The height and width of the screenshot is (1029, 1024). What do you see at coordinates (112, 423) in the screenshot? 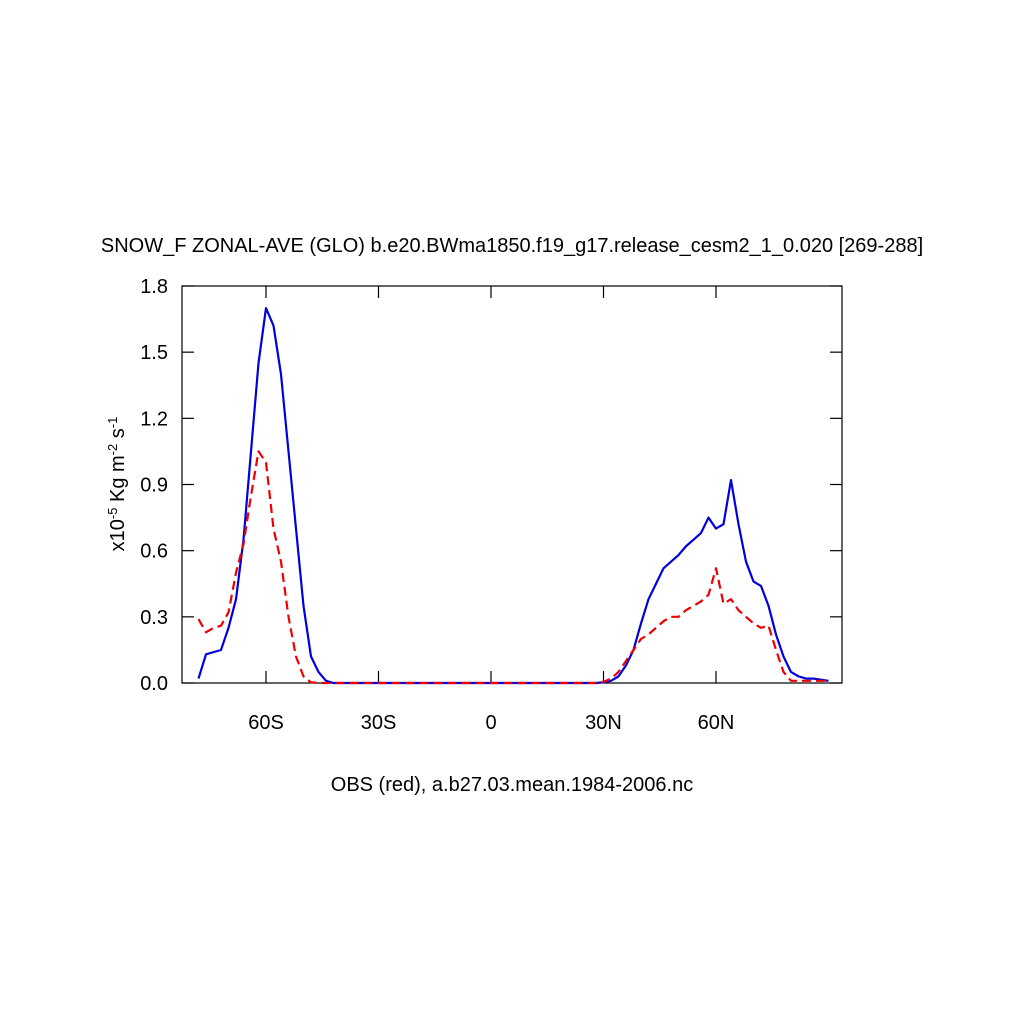
I see `y-axis-label-part: -1` at bounding box center [112, 423].